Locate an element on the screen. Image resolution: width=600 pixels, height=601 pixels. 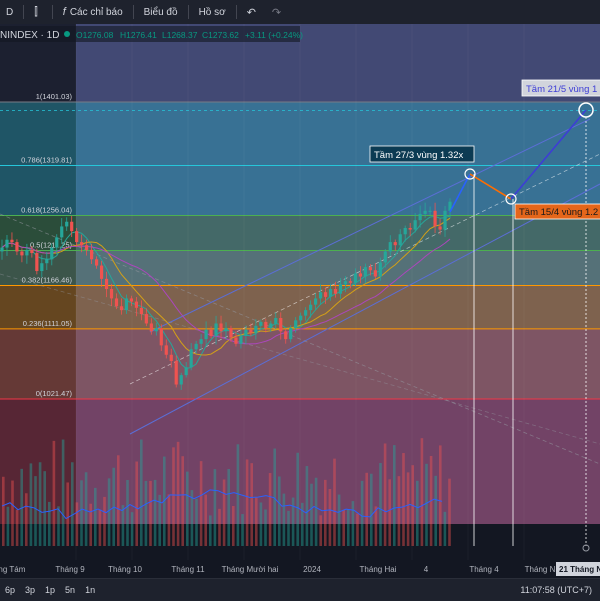
chart-type-button: Biểu đồ is located at coordinates (161, 12).